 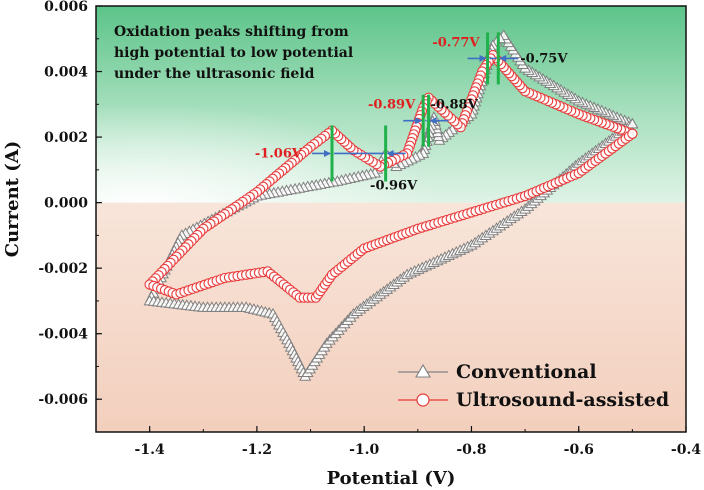 I want to click on y-tick-label: 0.002, so click(x=66, y=138).